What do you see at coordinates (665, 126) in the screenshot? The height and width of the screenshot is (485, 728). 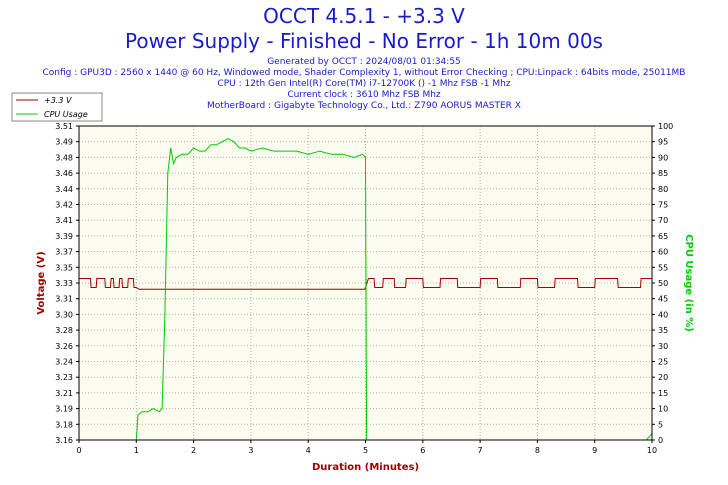 I see `y2-tick-label: 100` at bounding box center [665, 126].